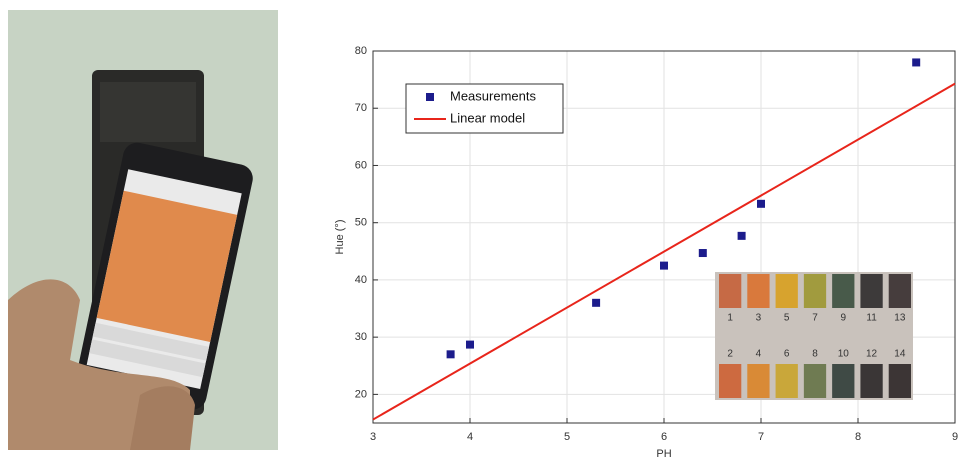 The width and height of the screenshot is (966, 461). What do you see at coordinates (484, 108) in the screenshot?
I see `legend-box` at bounding box center [484, 108].